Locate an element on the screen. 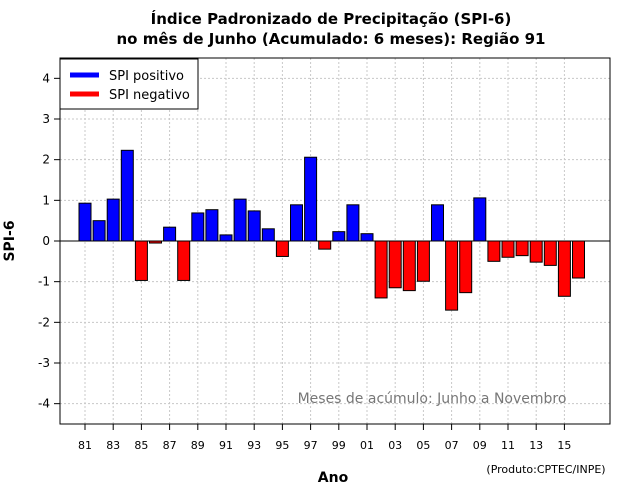  x-axis-label: Ano is located at coordinates (333, 478).